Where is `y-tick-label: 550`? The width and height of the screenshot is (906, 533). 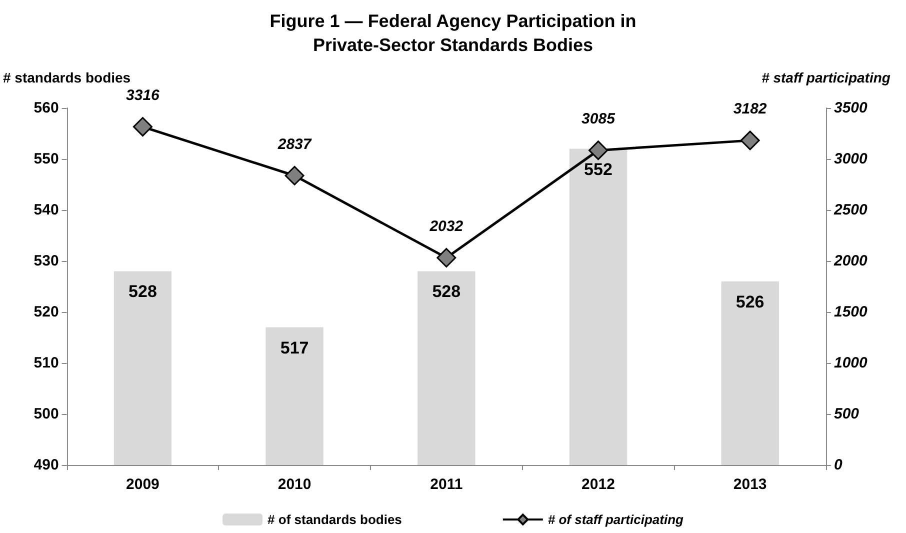
y-tick-label: 550 is located at coordinates (46, 159).